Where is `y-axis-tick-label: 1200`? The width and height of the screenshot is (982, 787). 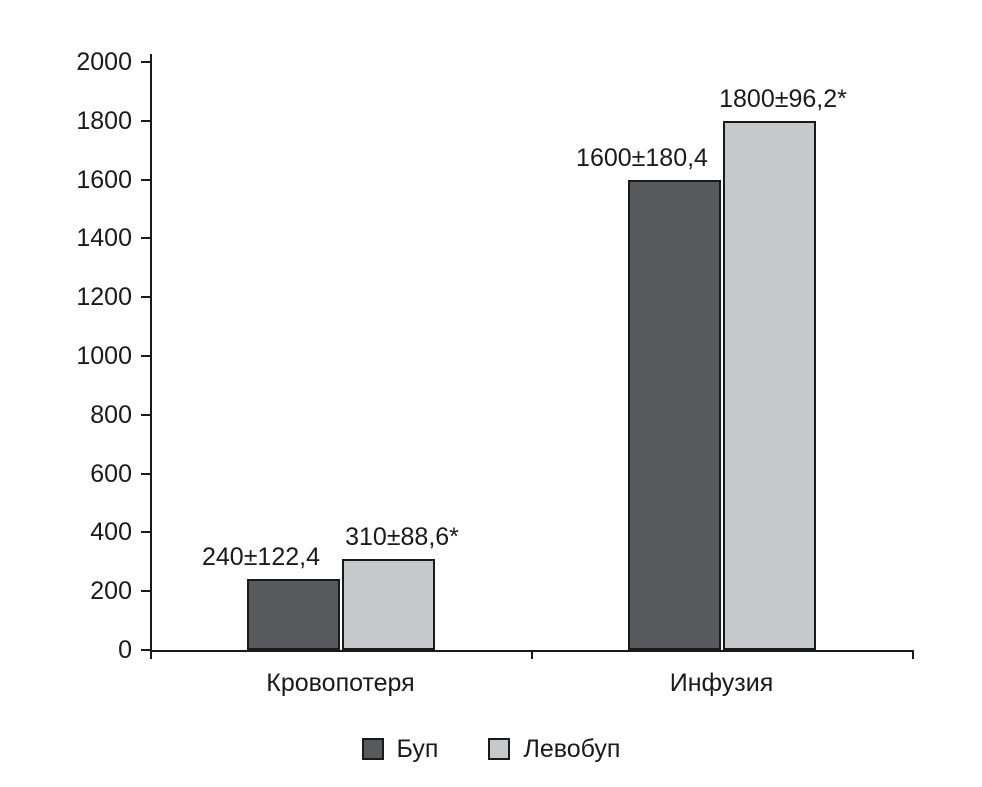
y-axis-tick-label: 1200 is located at coordinates (104, 297).